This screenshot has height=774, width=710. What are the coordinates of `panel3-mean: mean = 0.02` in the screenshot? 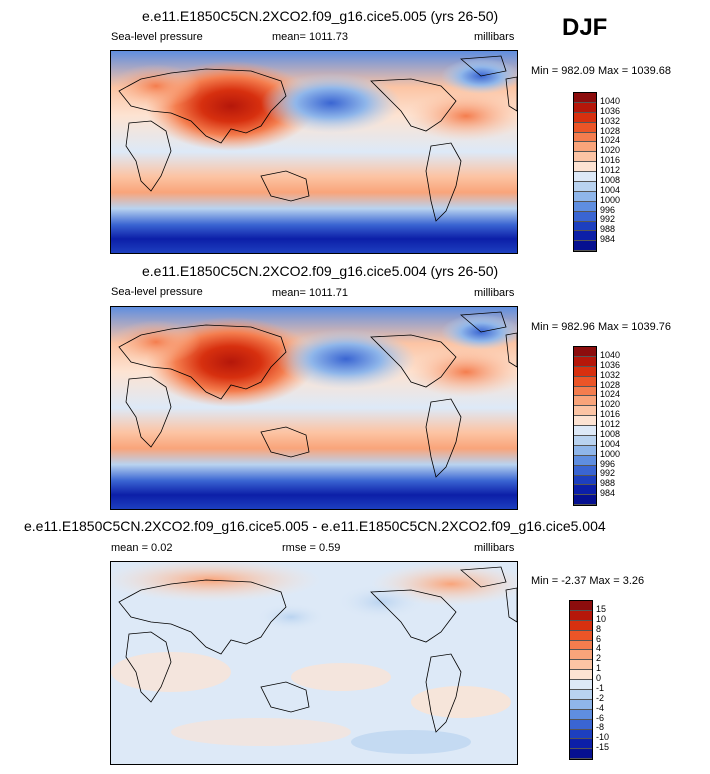 It's located at (142, 548).